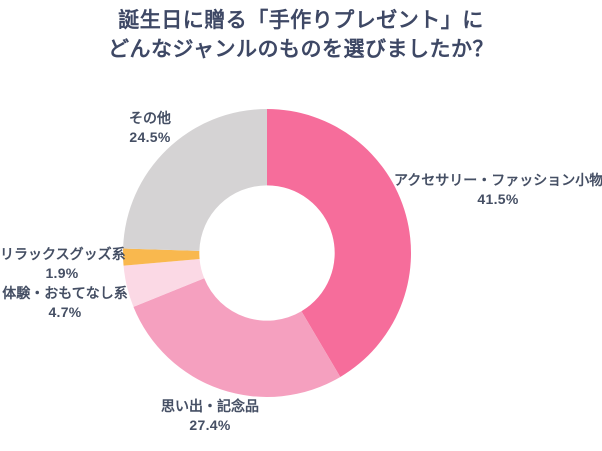  I want to click on slice-label-relax: リラックスグッズ系 1.9%, so click(63, 264).